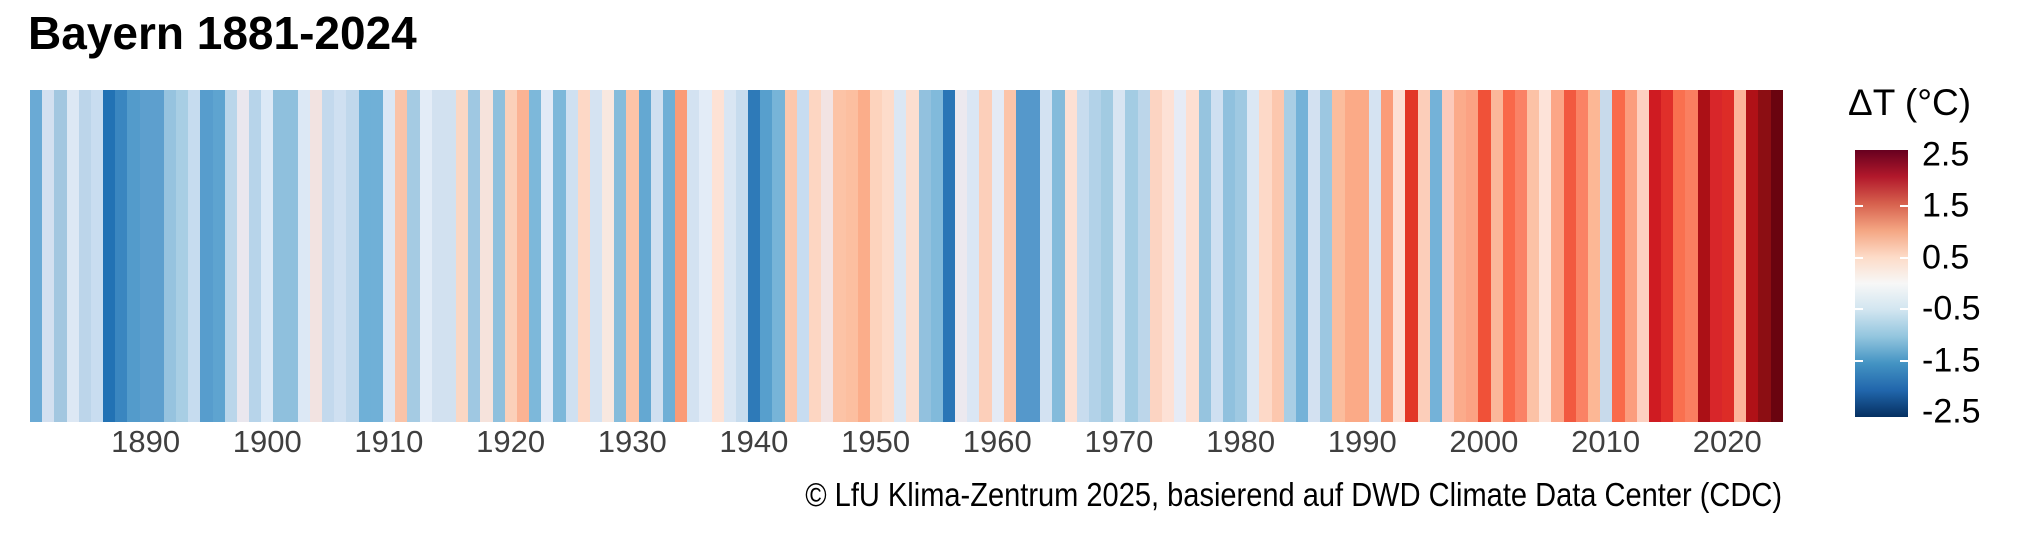 Image resolution: width=2025 pixels, height=540 pixels. I want to click on year-stripe-1975, so click(1180, 256).